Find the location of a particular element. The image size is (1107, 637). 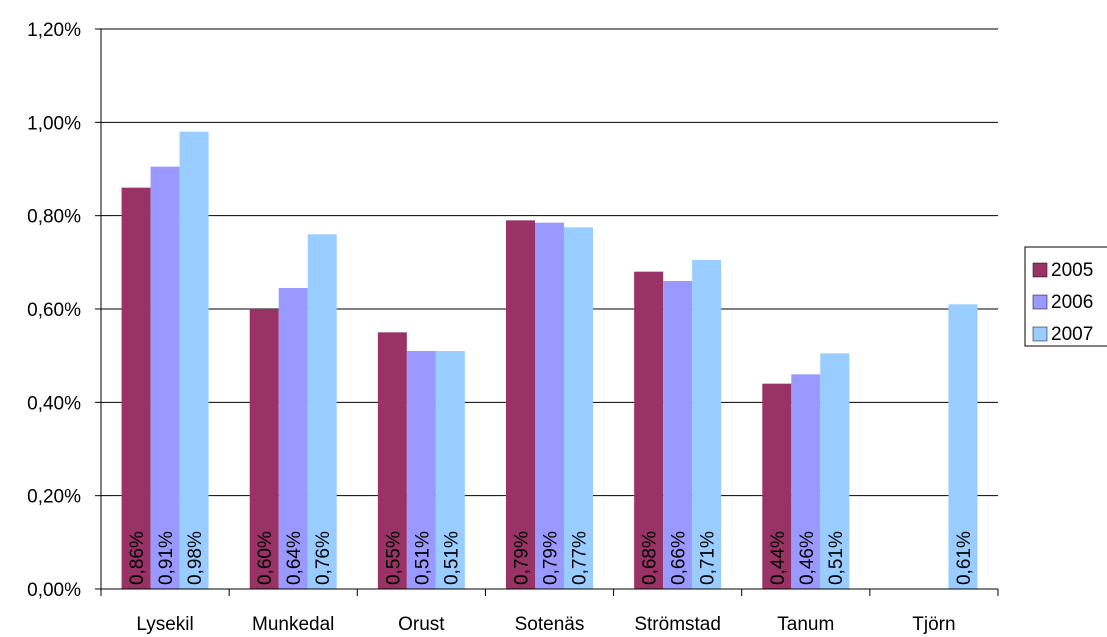

legend-label: 2005 is located at coordinates (1072, 270).